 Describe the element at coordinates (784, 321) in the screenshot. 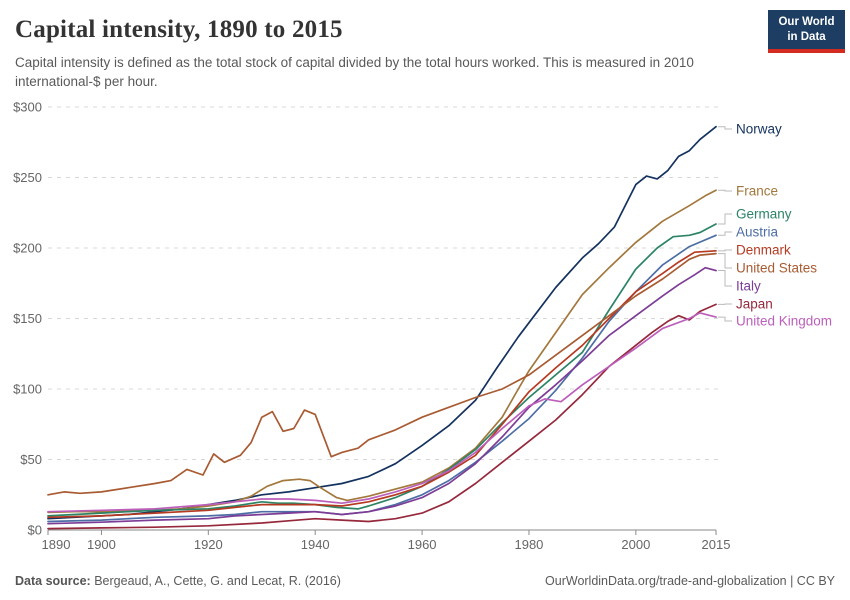

I see `legend-label-united-kingdom: United Kingdom` at that location.